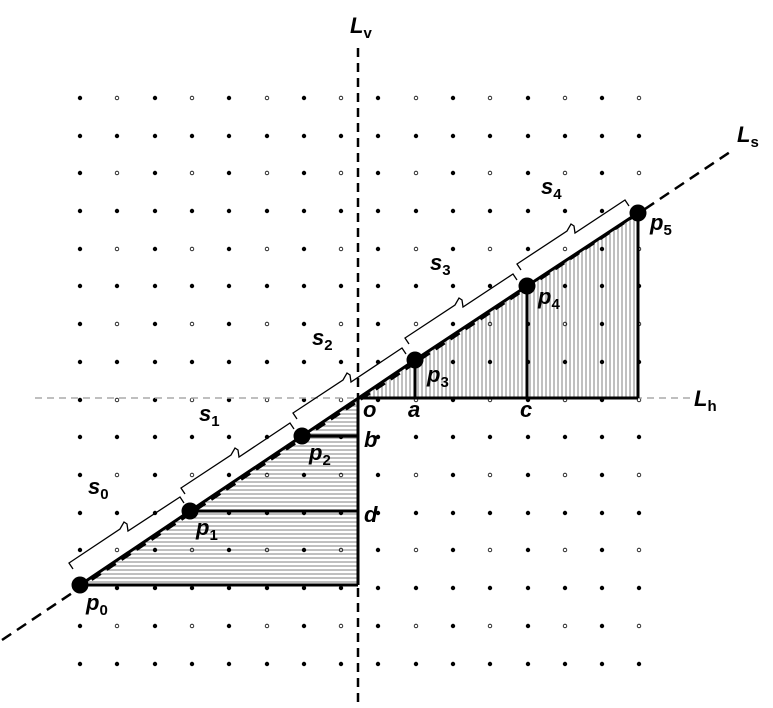  Describe the element at coordinates (206, 529) in the screenshot. I see `label-p1: p1` at that location.